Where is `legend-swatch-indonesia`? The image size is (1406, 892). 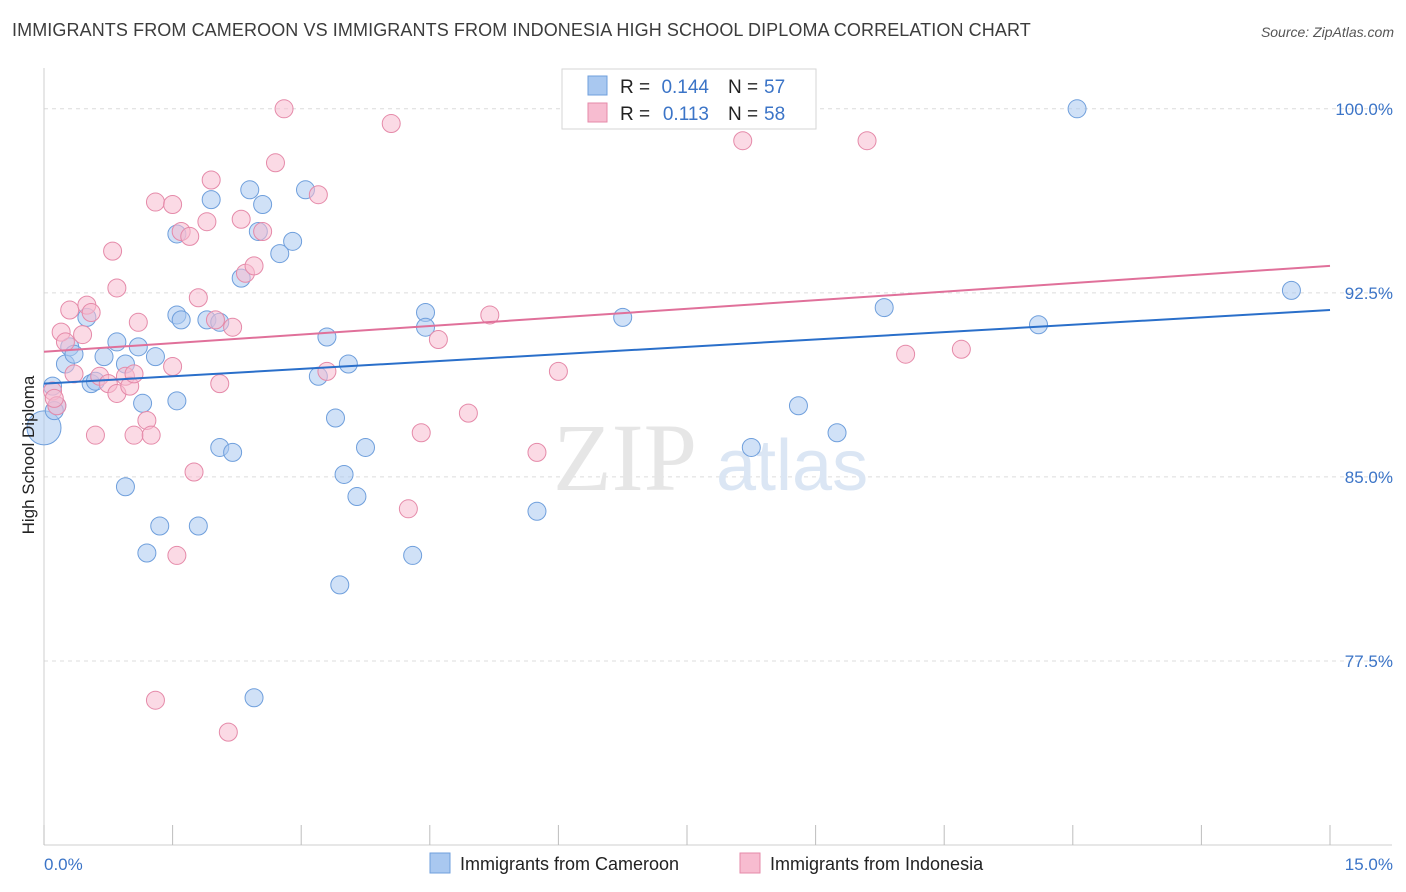
legend-swatch-indonesia is located at coordinates (750, 863).